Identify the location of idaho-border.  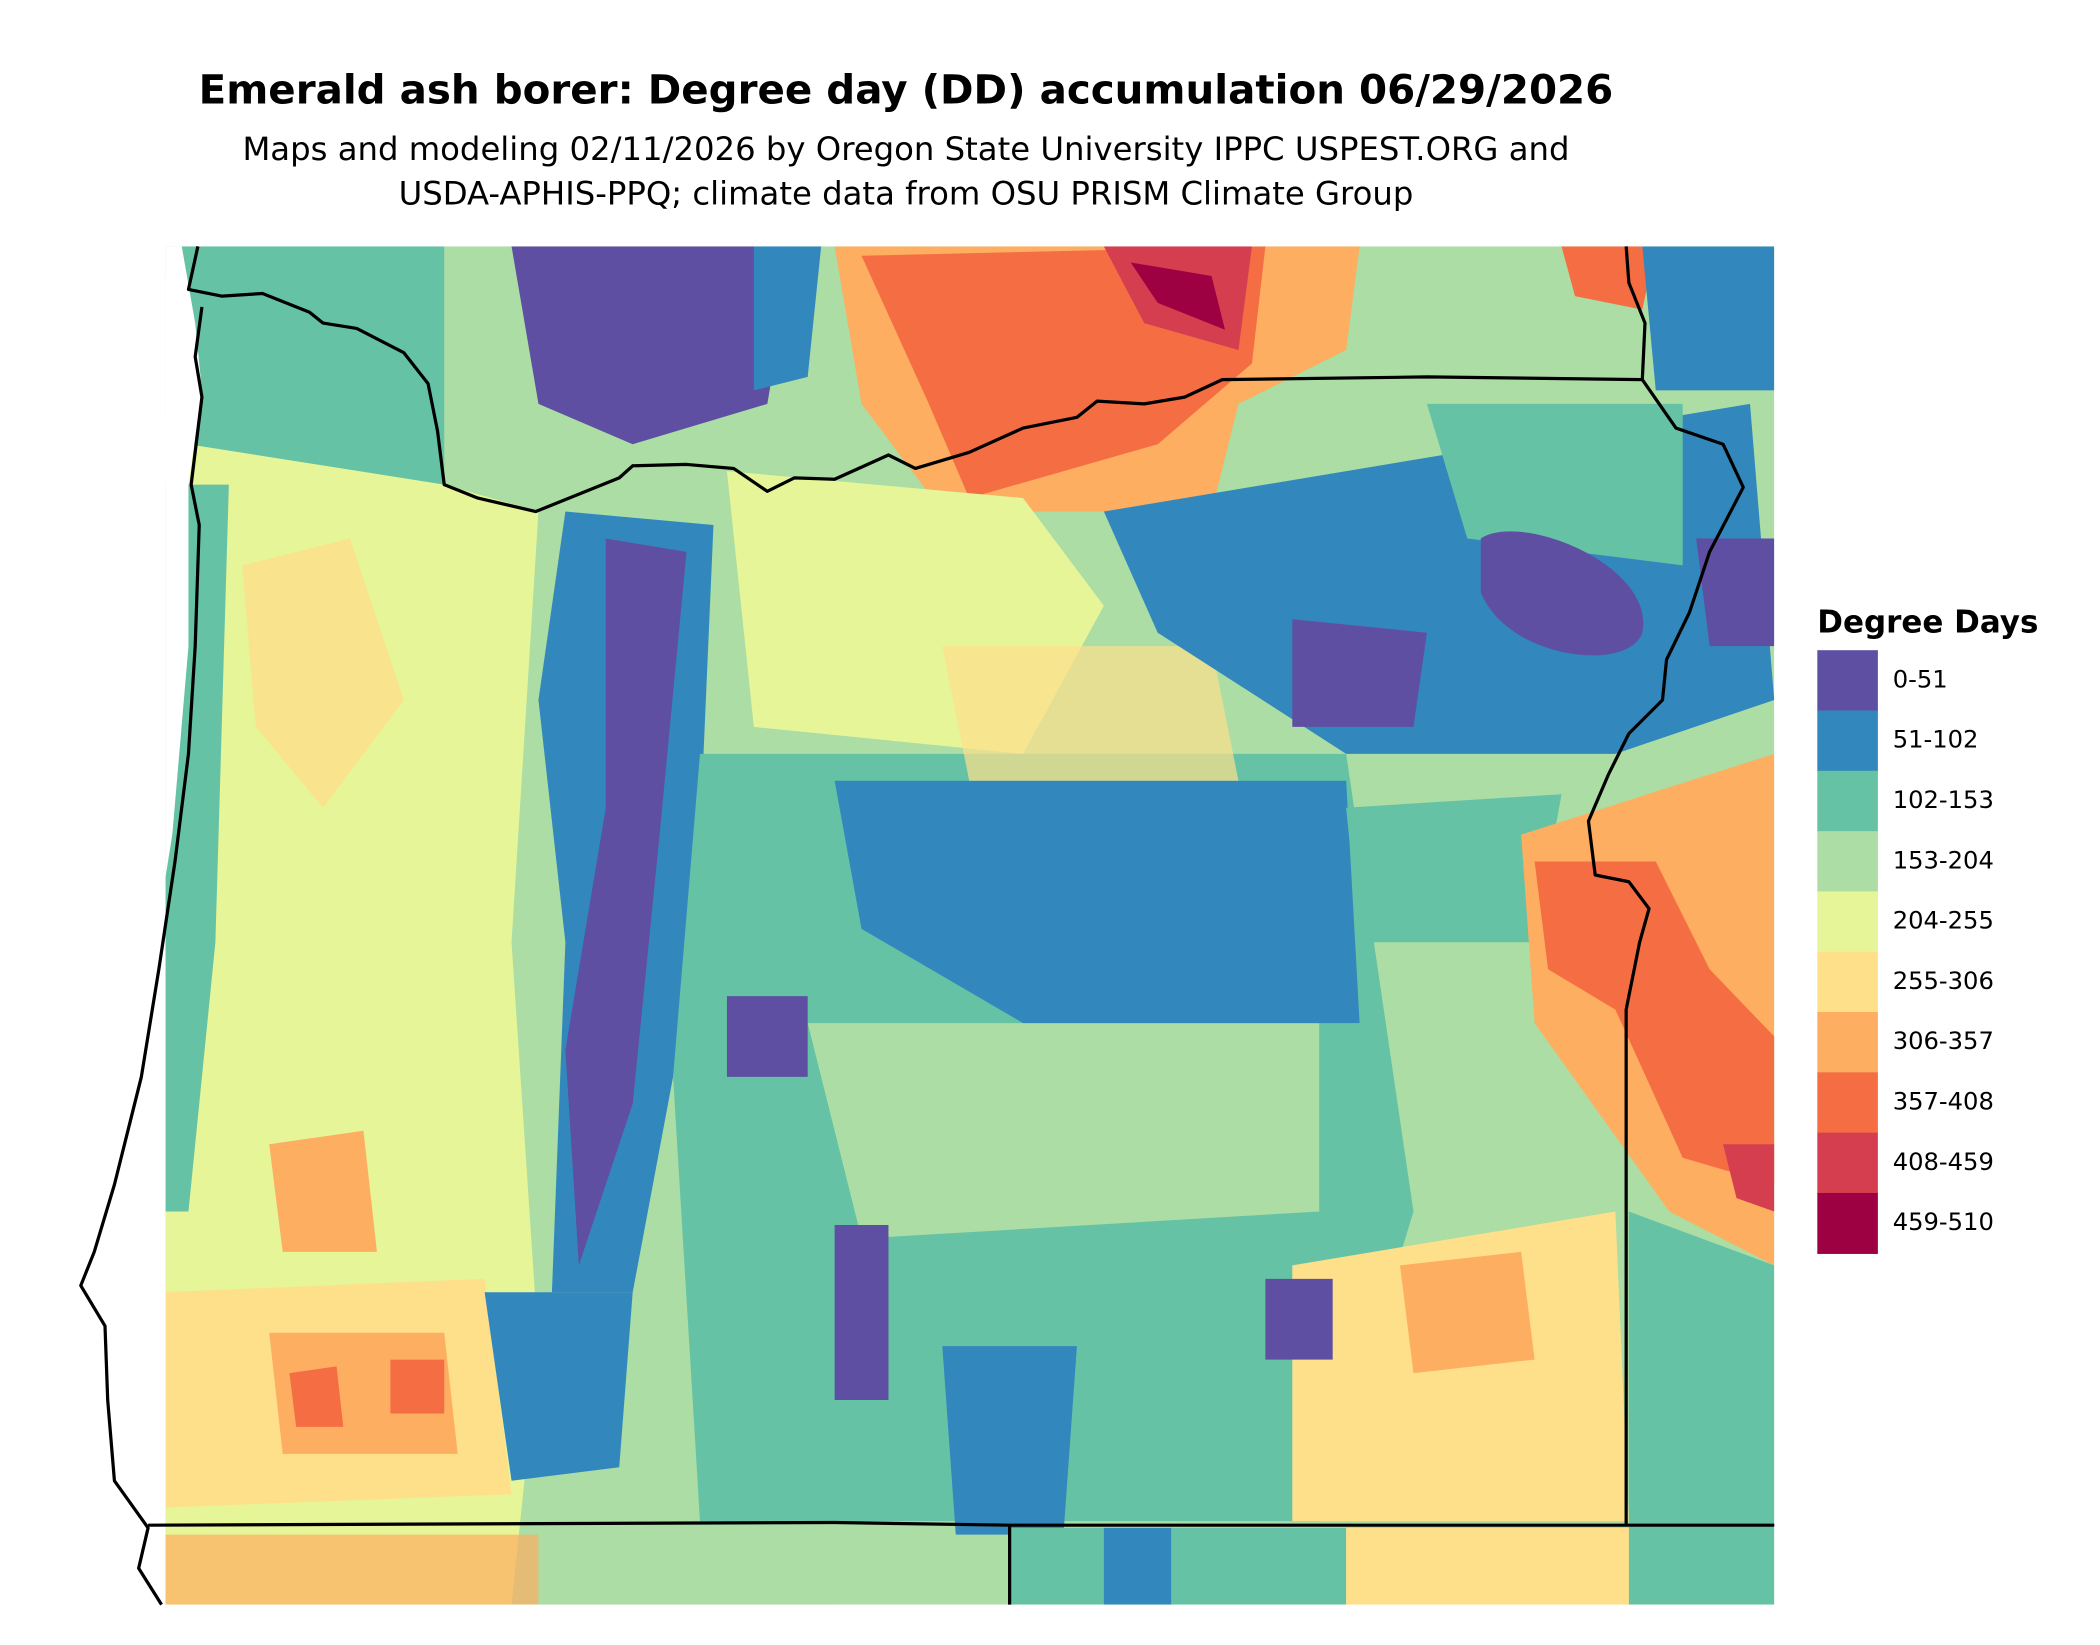
(1635, 313).